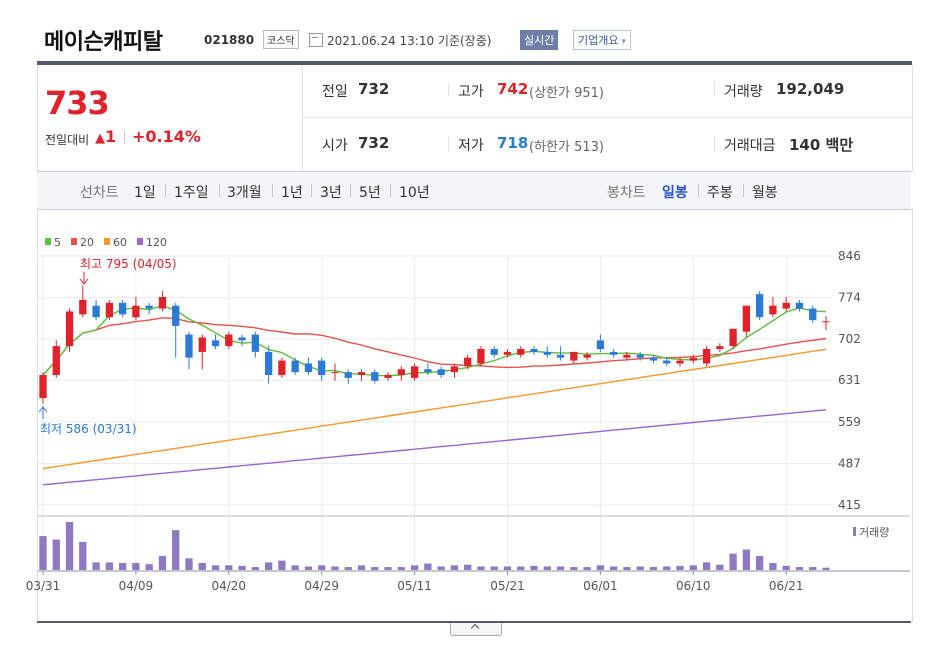 This screenshot has height=658, width=925. What do you see at coordinates (474, 190) in the screenshot?
I see `chart-toolbar` at bounding box center [474, 190].